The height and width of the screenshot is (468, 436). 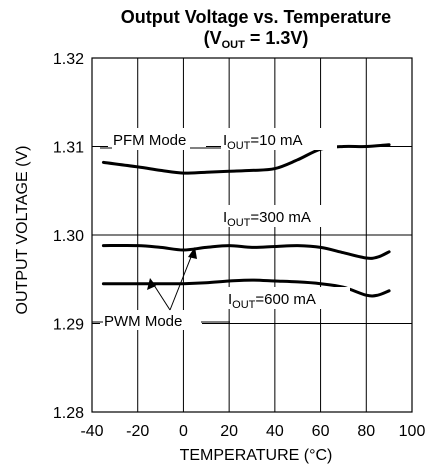 What do you see at coordinates (234, 45) in the screenshot?
I see `chart-subtitle-subscript: OUT` at bounding box center [234, 45].